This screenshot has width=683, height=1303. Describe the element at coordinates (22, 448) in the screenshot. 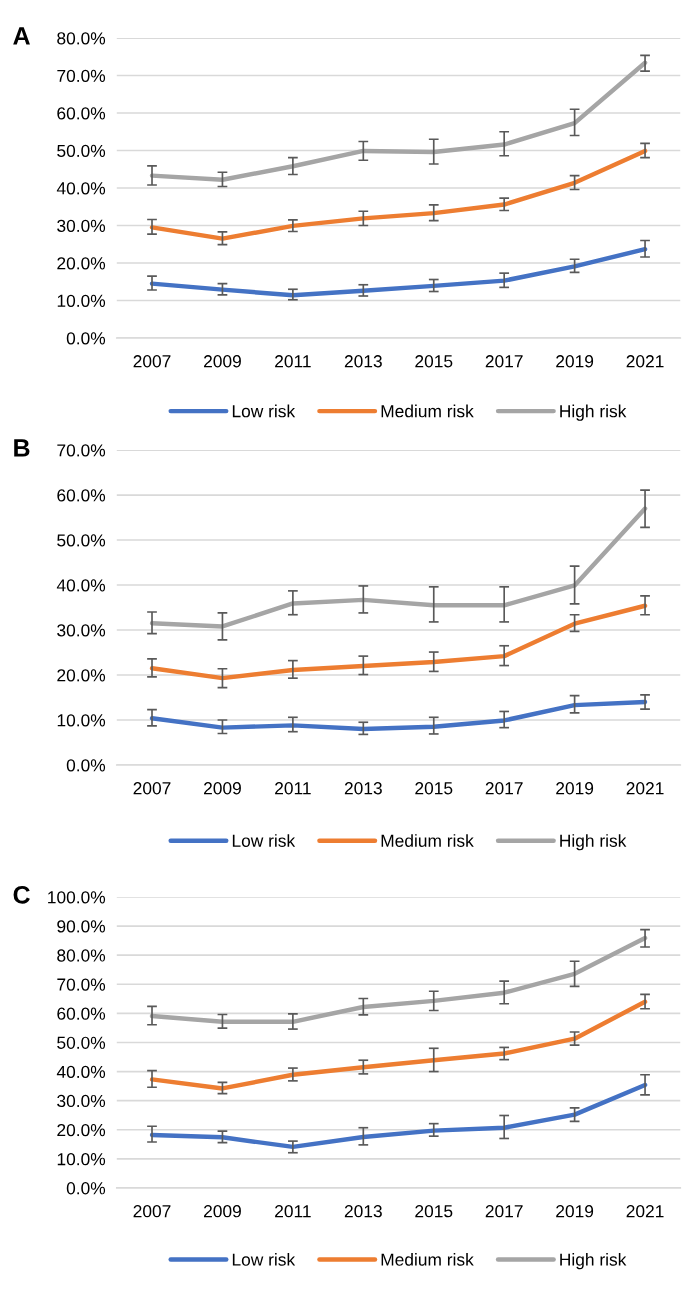

I see `chart-title: B` at that location.